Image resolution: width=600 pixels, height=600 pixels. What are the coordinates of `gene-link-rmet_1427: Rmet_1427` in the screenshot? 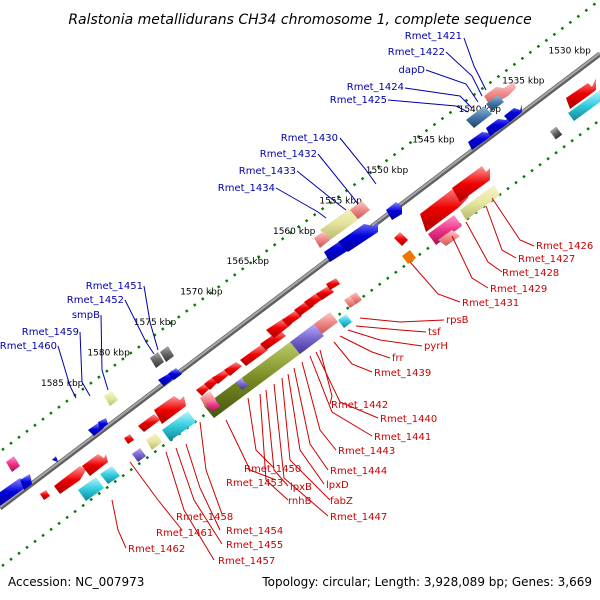 It's located at (546, 259).